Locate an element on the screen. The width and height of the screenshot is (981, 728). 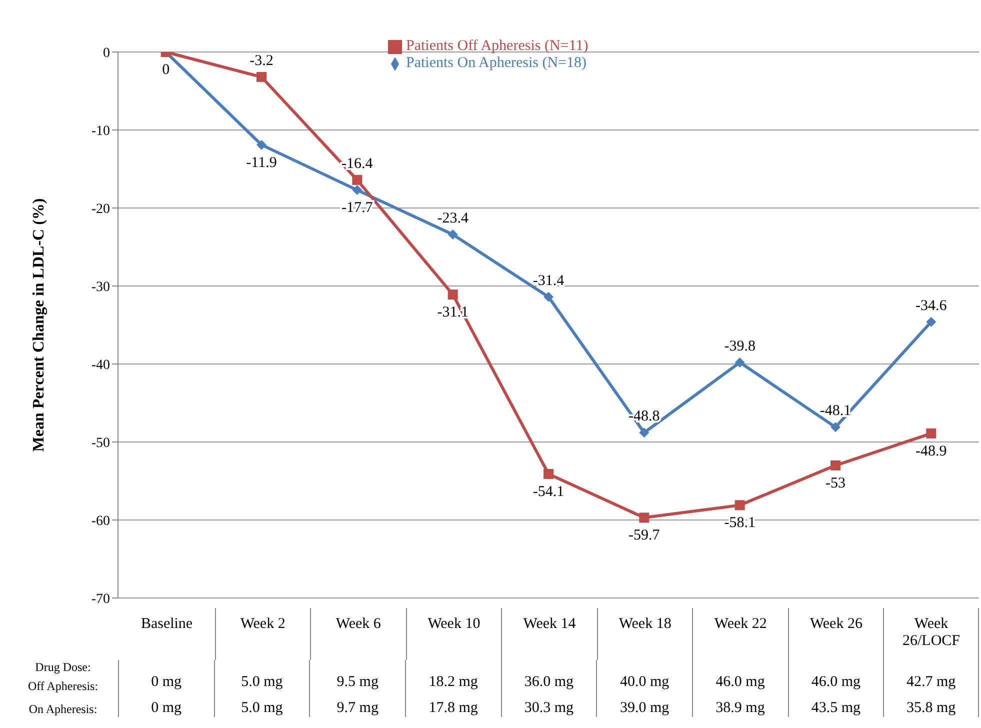
data-label: -59.7 is located at coordinates (644, 536).